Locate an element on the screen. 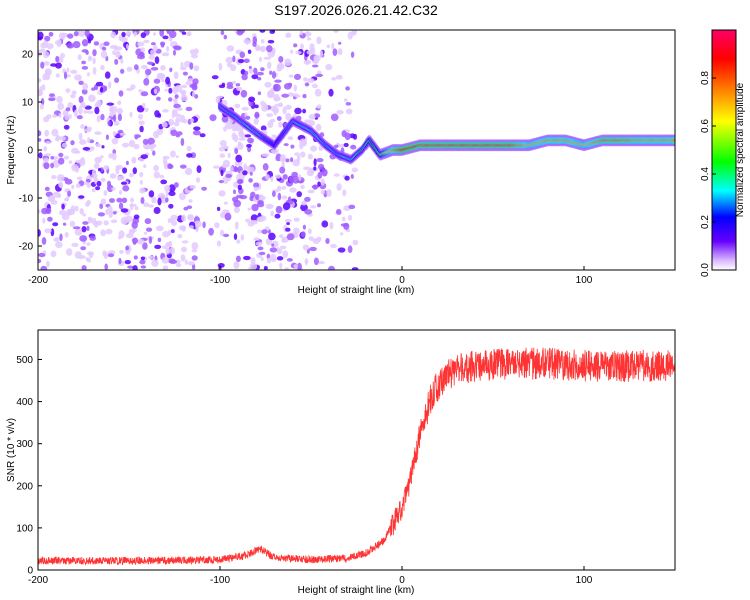  snr-x-tick-label: -200 is located at coordinates (38, 580).